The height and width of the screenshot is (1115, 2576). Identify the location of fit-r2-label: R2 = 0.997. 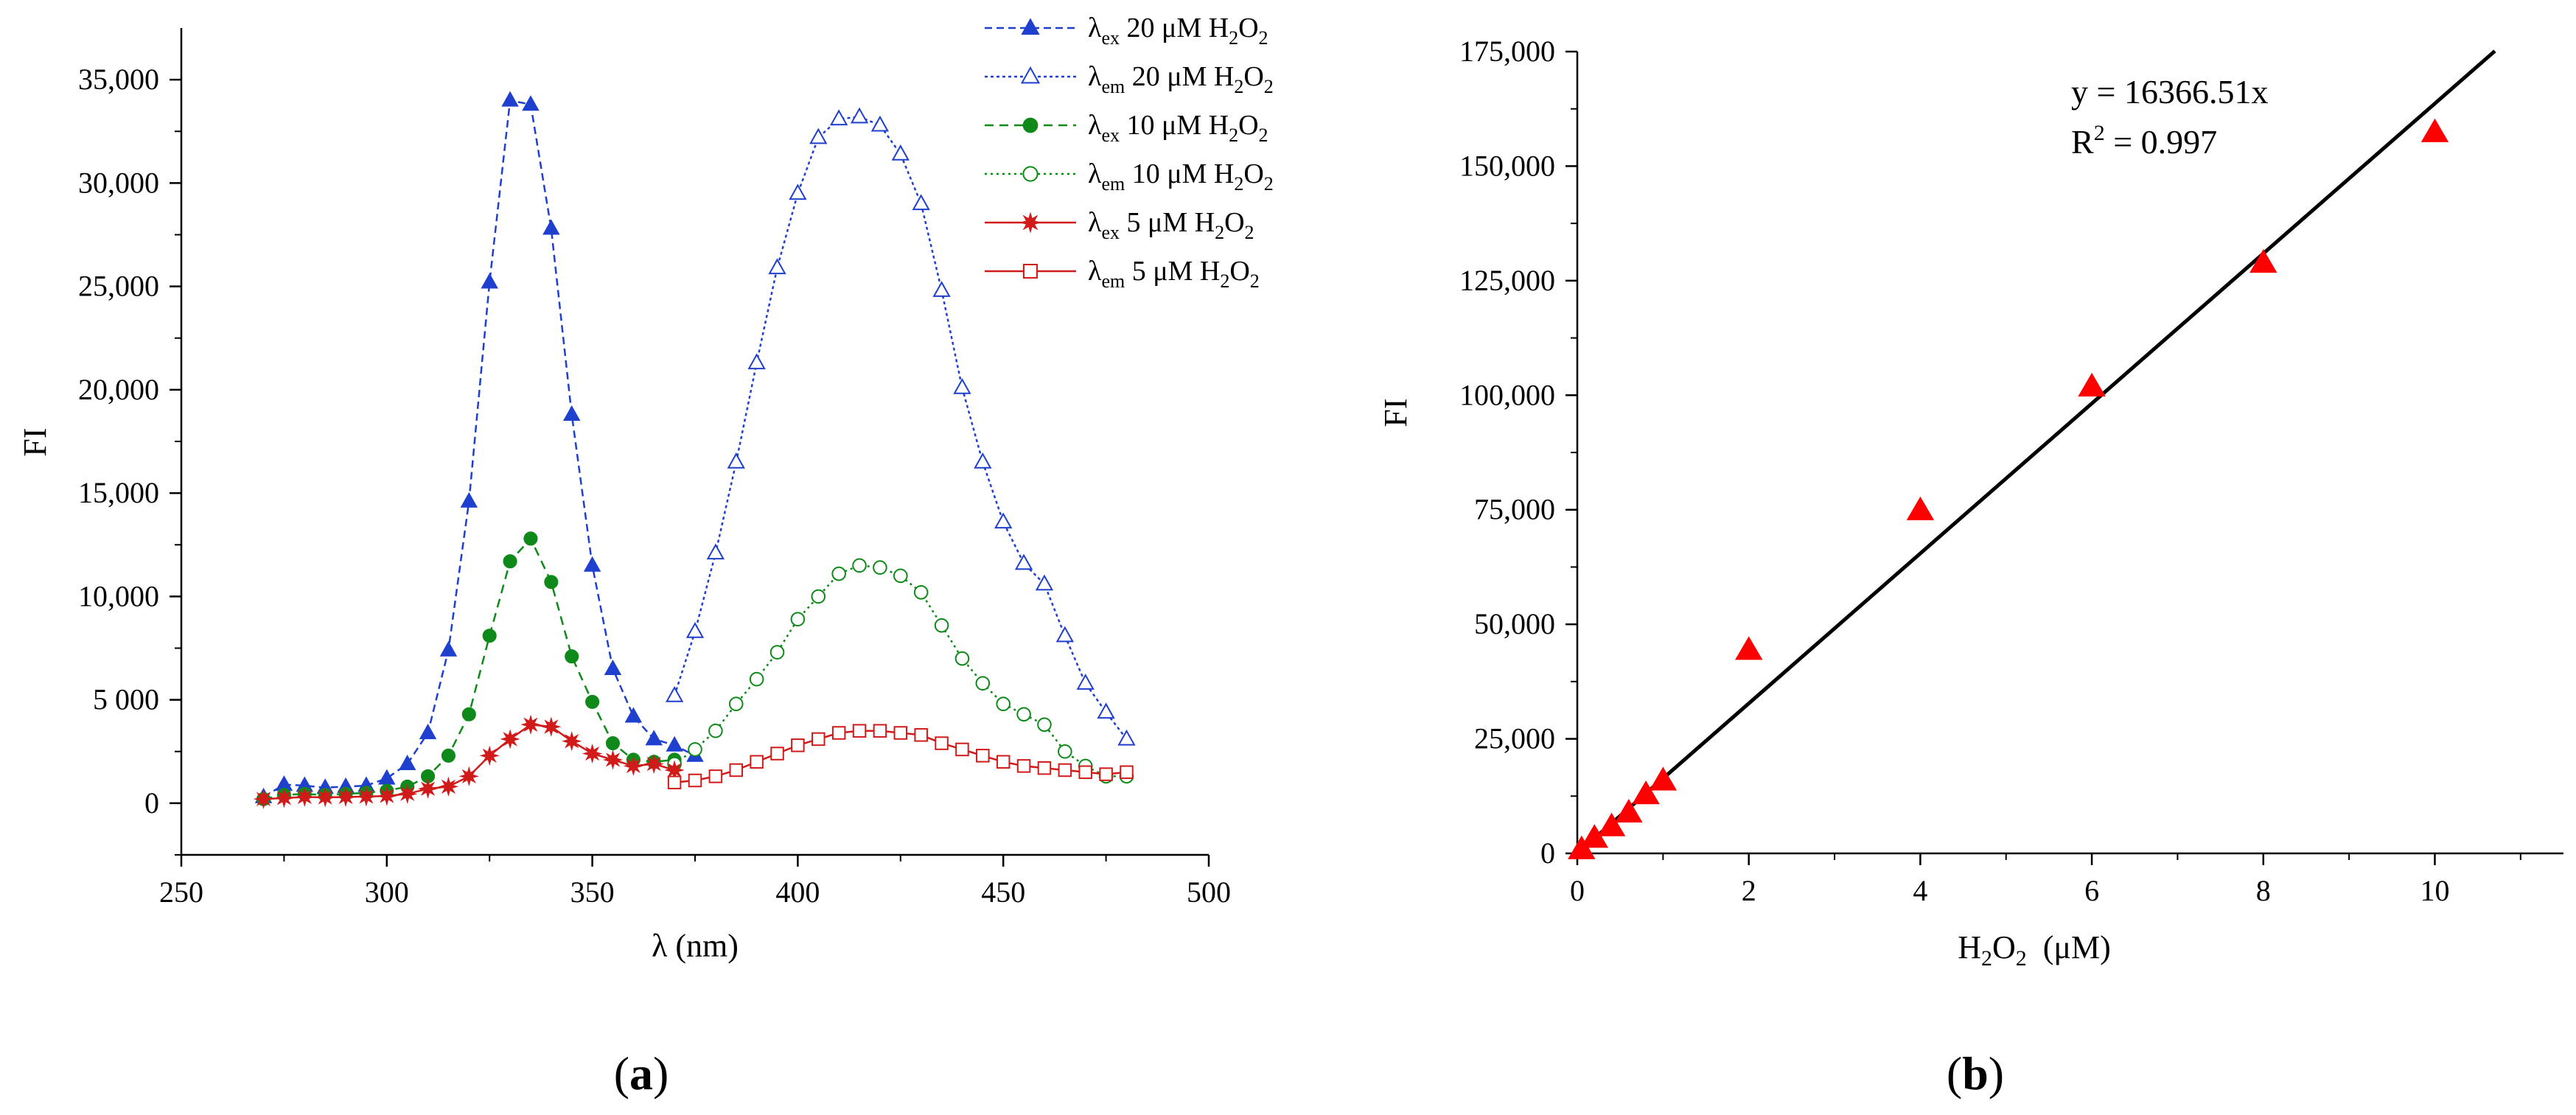
(2144, 141).